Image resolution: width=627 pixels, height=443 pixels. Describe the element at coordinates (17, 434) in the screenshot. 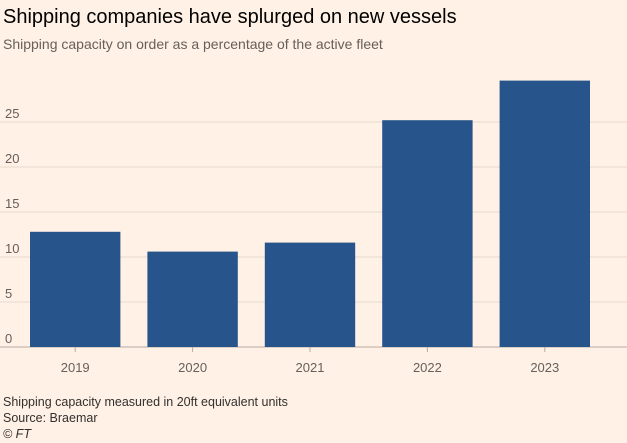

I see `copyright: © FT` at that location.